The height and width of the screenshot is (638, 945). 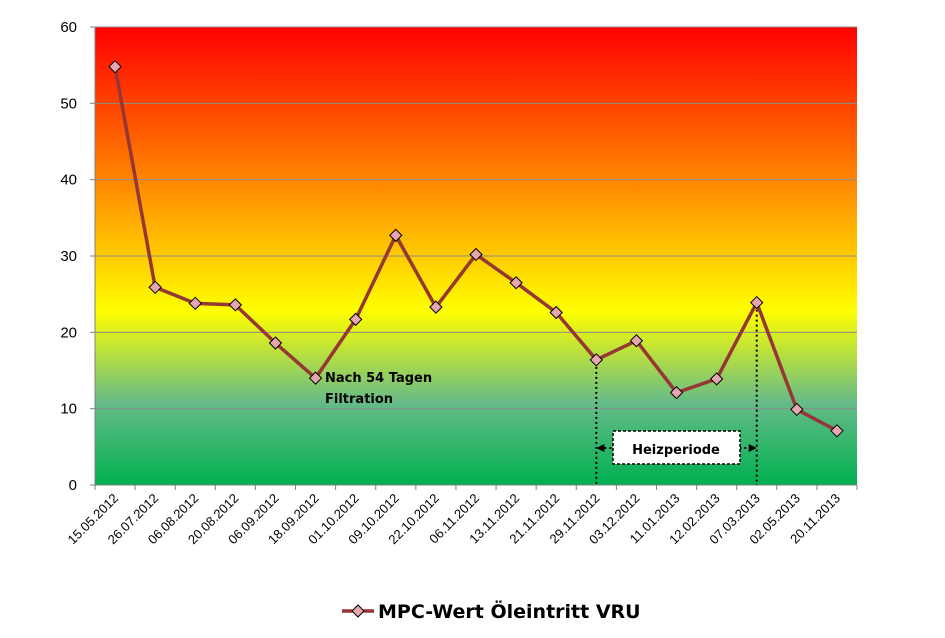 What do you see at coordinates (752, 448) in the screenshot?
I see `arrow-right-icon` at bounding box center [752, 448].